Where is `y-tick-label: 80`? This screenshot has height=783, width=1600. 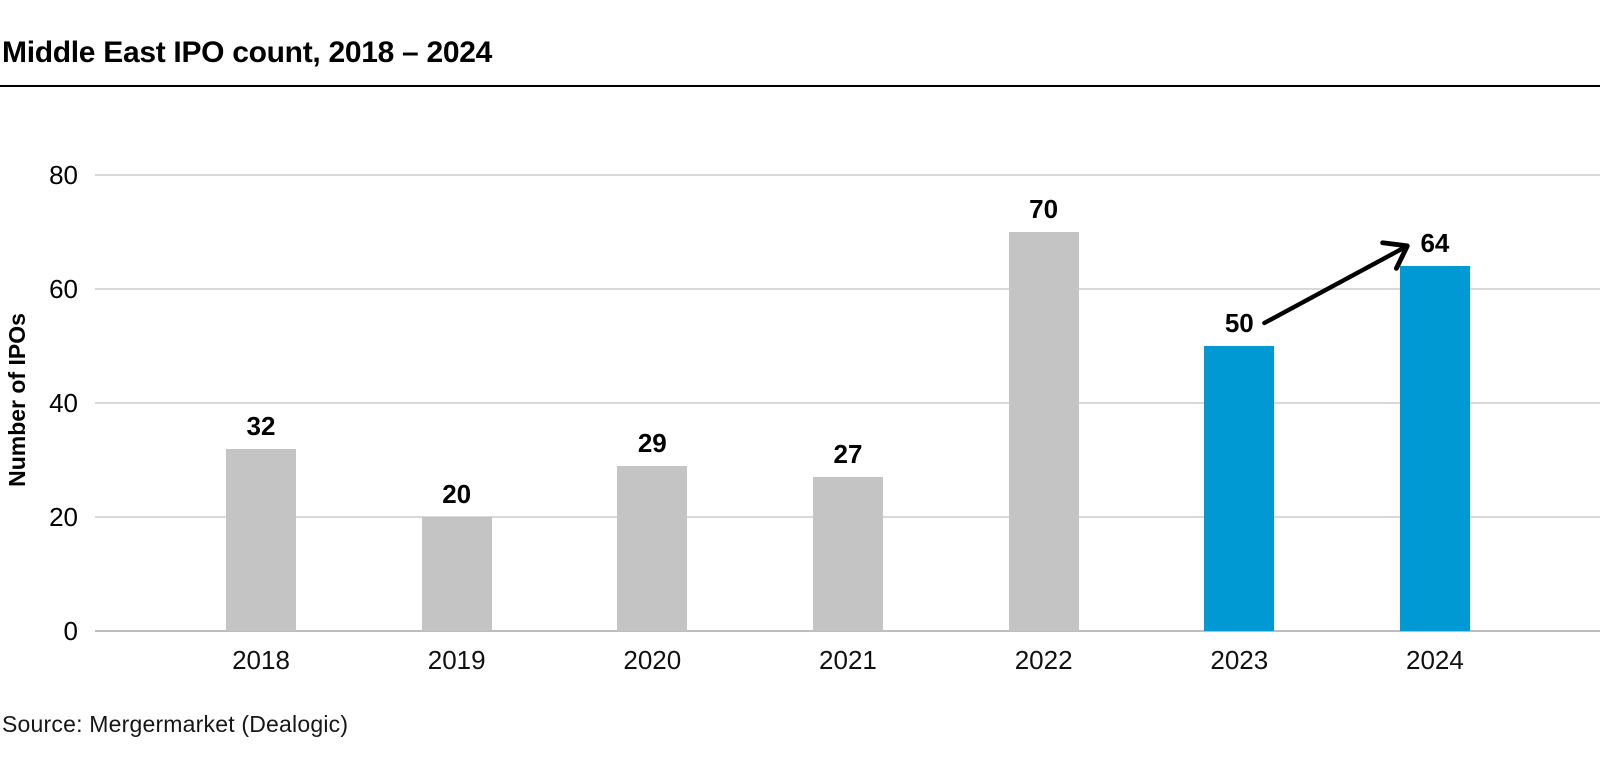 y-tick-label: 80 is located at coordinates (63, 174).